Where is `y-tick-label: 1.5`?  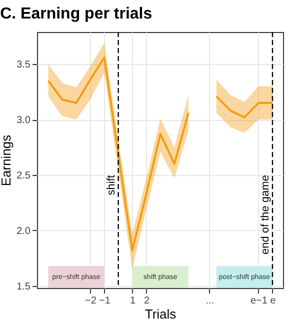
y-tick-label: 1.5 is located at coordinates (23, 286).